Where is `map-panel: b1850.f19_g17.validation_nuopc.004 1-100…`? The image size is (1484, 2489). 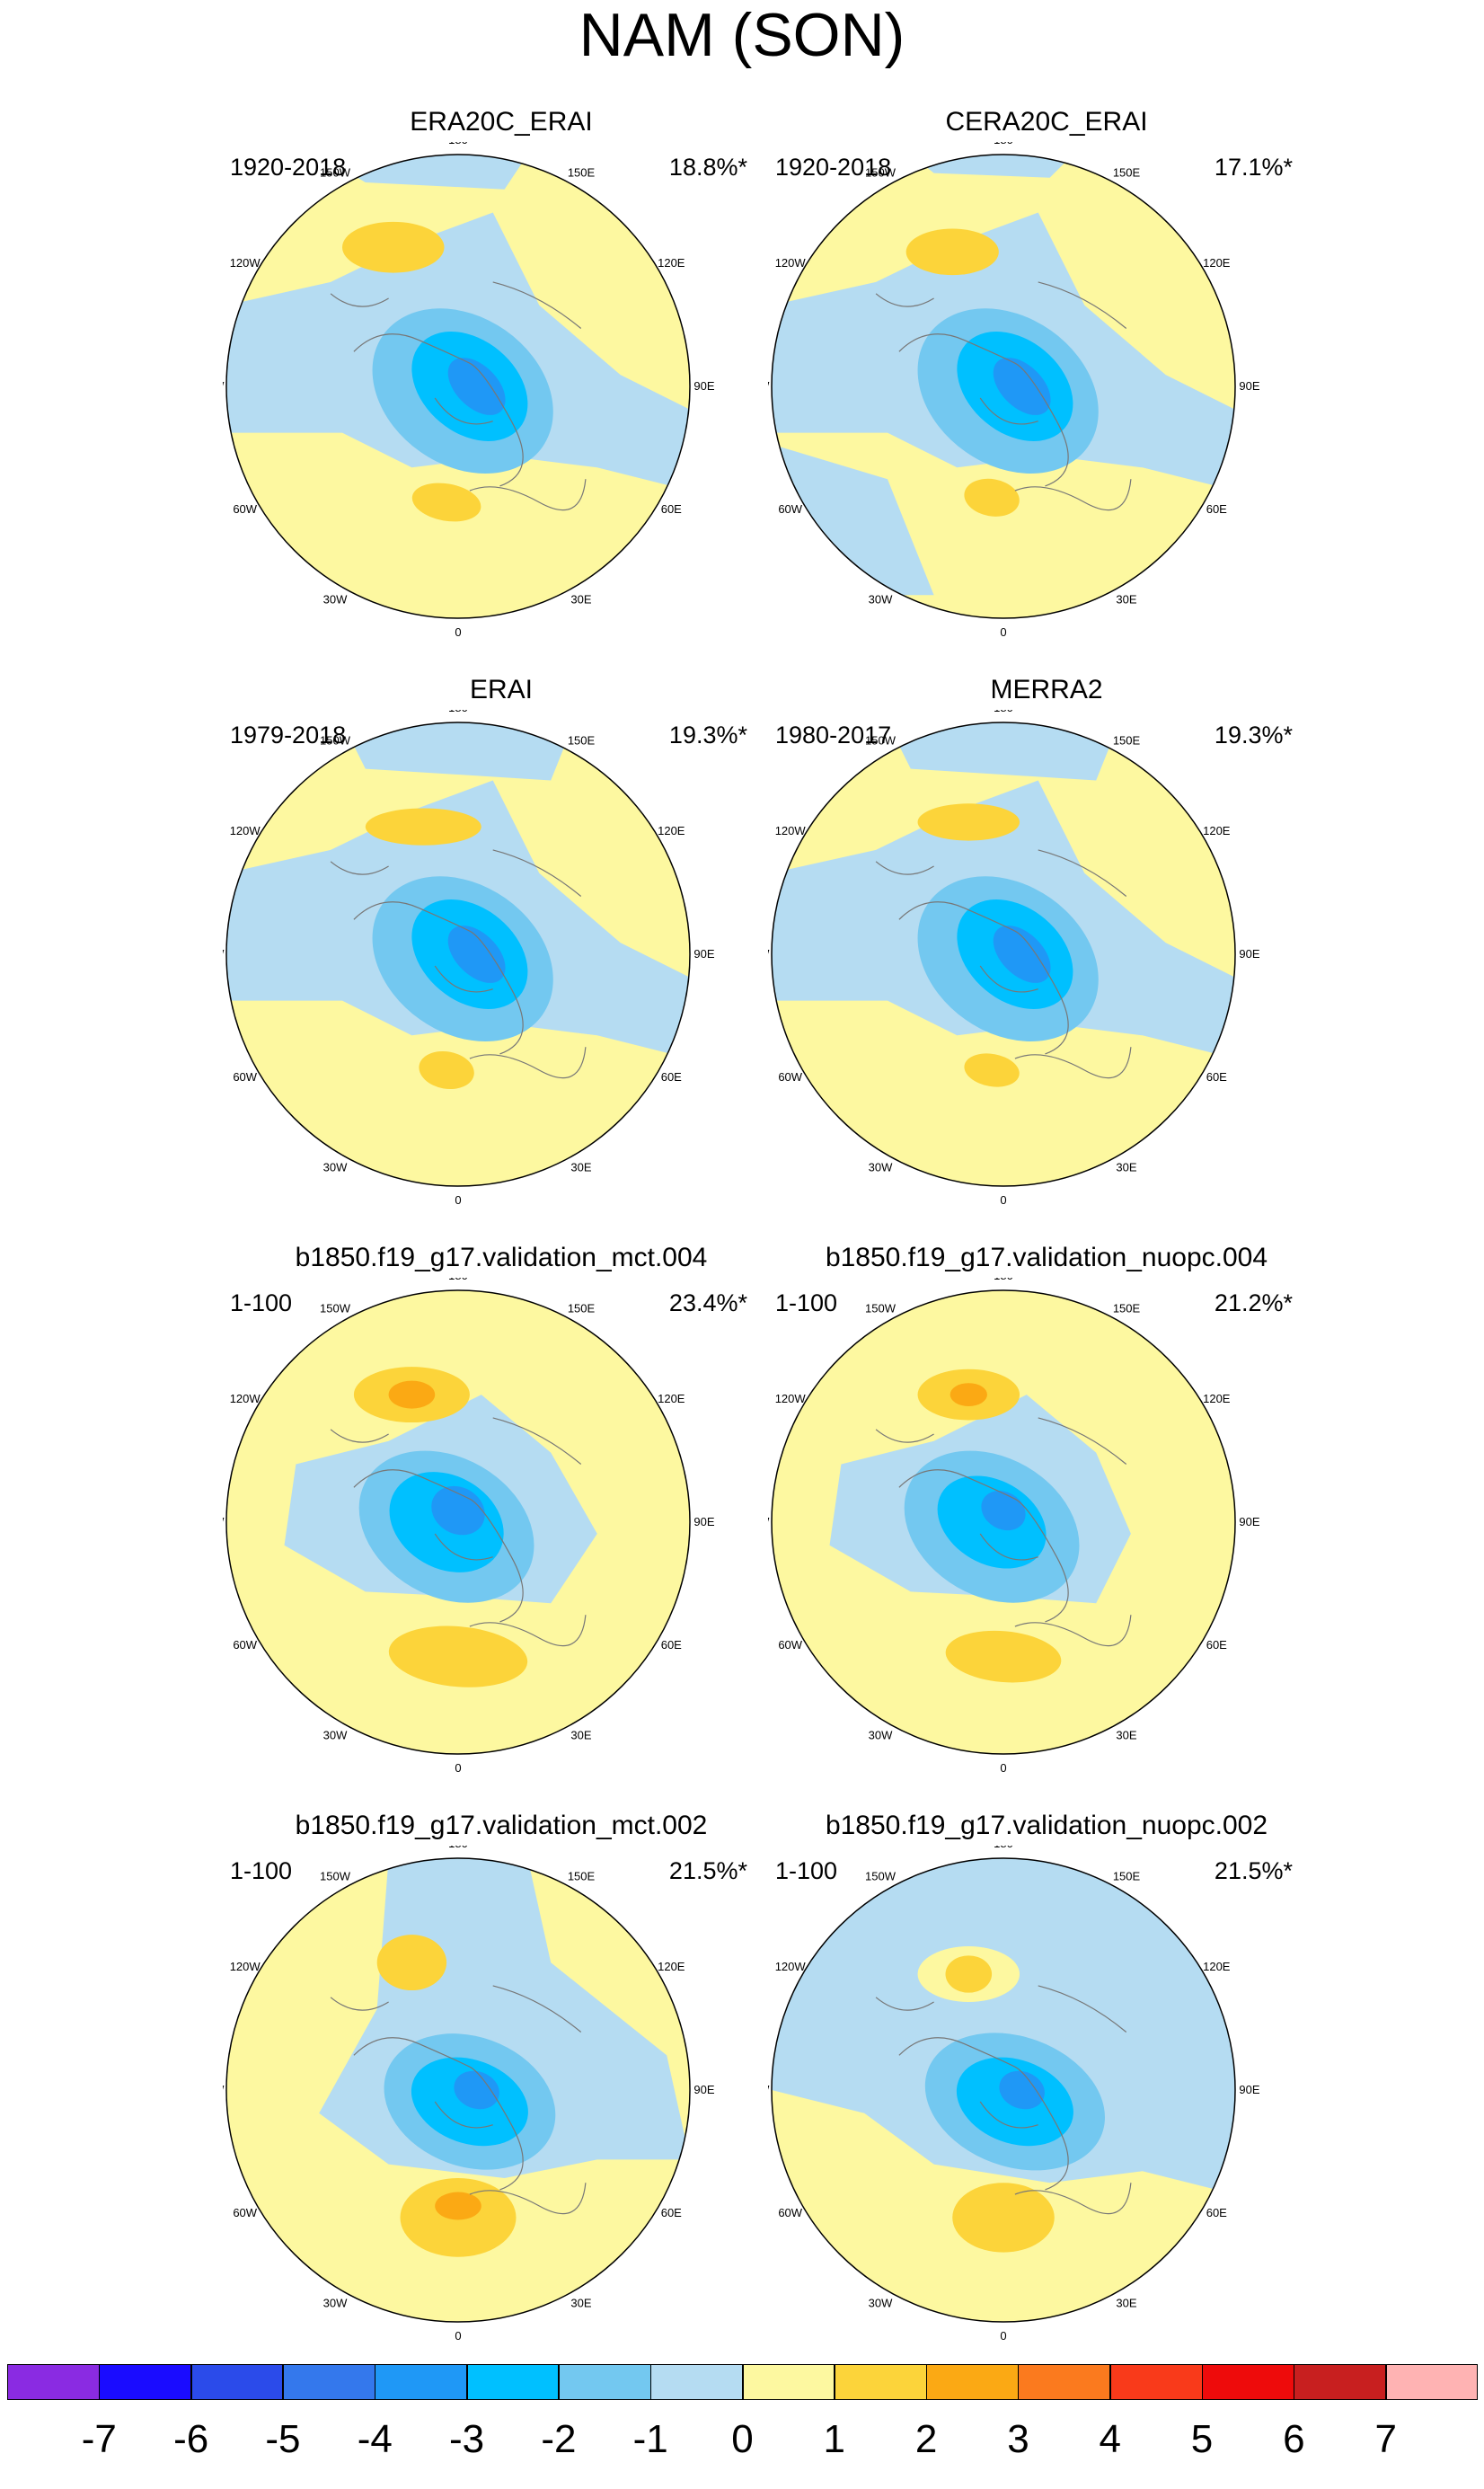
map-panel: b1850.f19_g17.validation_nuopc.004 1-100… is located at coordinates (1046, 1525).